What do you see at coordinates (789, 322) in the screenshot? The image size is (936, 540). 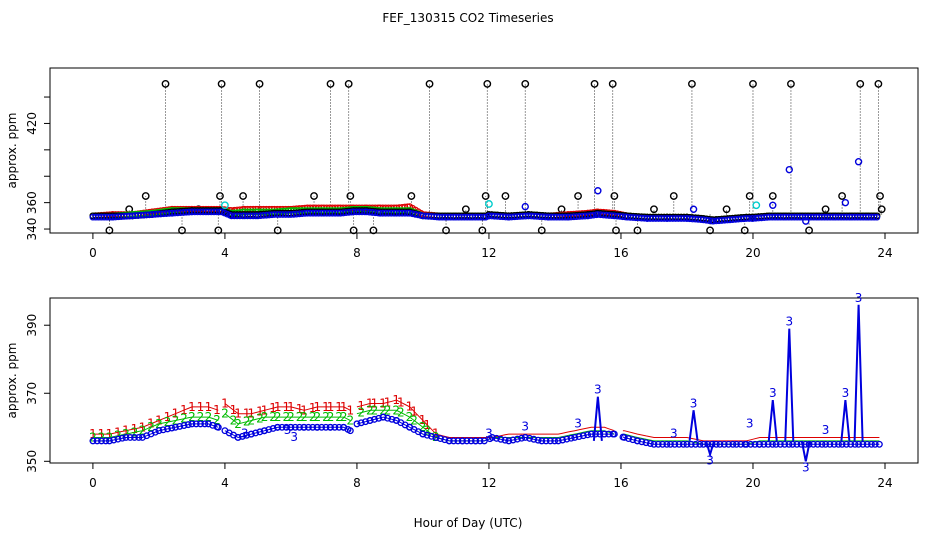 I see `blue-spike-label: 3` at bounding box center [789, 322].